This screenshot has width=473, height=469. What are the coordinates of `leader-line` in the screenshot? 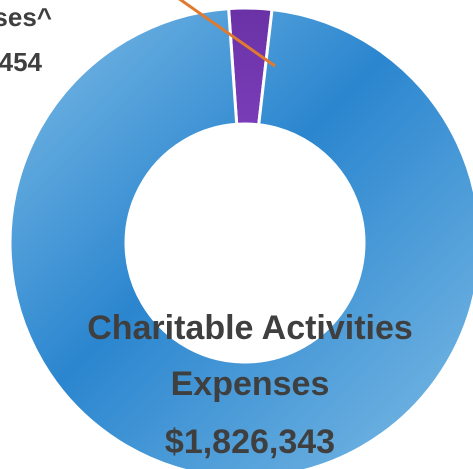 It's located at (227, 34).